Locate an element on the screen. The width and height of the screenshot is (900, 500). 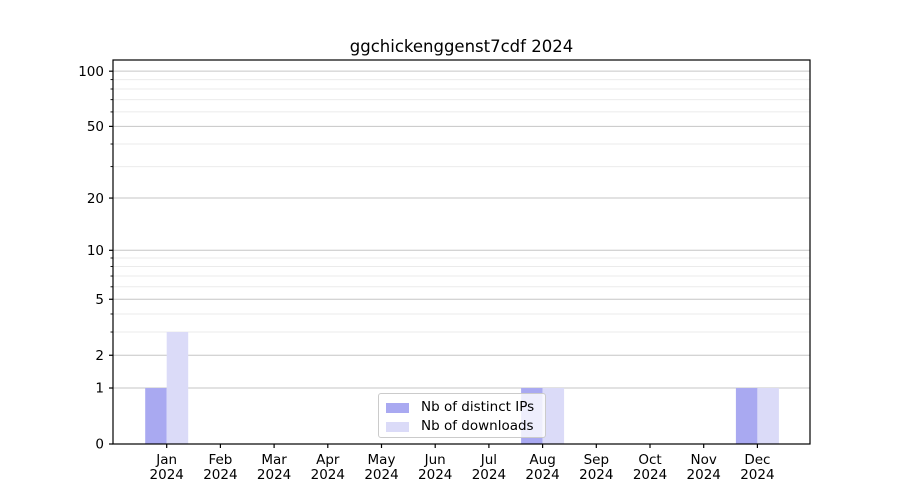
x-tick-label: Sep 2024 is located at coordinates (596, 467).